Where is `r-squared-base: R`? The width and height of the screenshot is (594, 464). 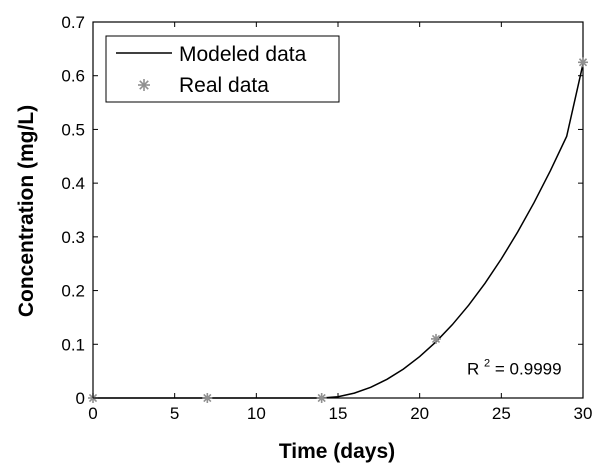
r-squared-base: R is located at coordinates (473, 368).